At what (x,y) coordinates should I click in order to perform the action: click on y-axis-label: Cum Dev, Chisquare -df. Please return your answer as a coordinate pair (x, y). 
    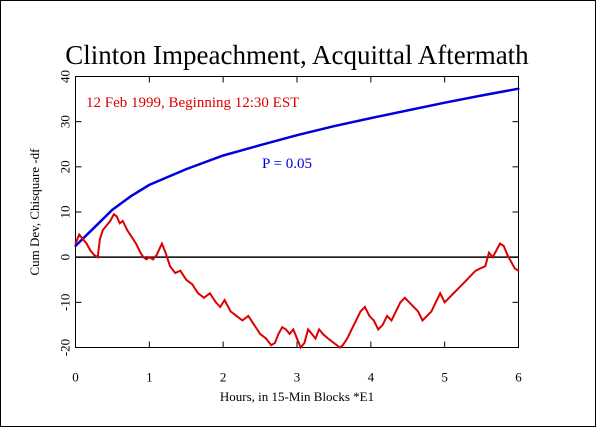
    Looking at the image, I should click on (34, 212).